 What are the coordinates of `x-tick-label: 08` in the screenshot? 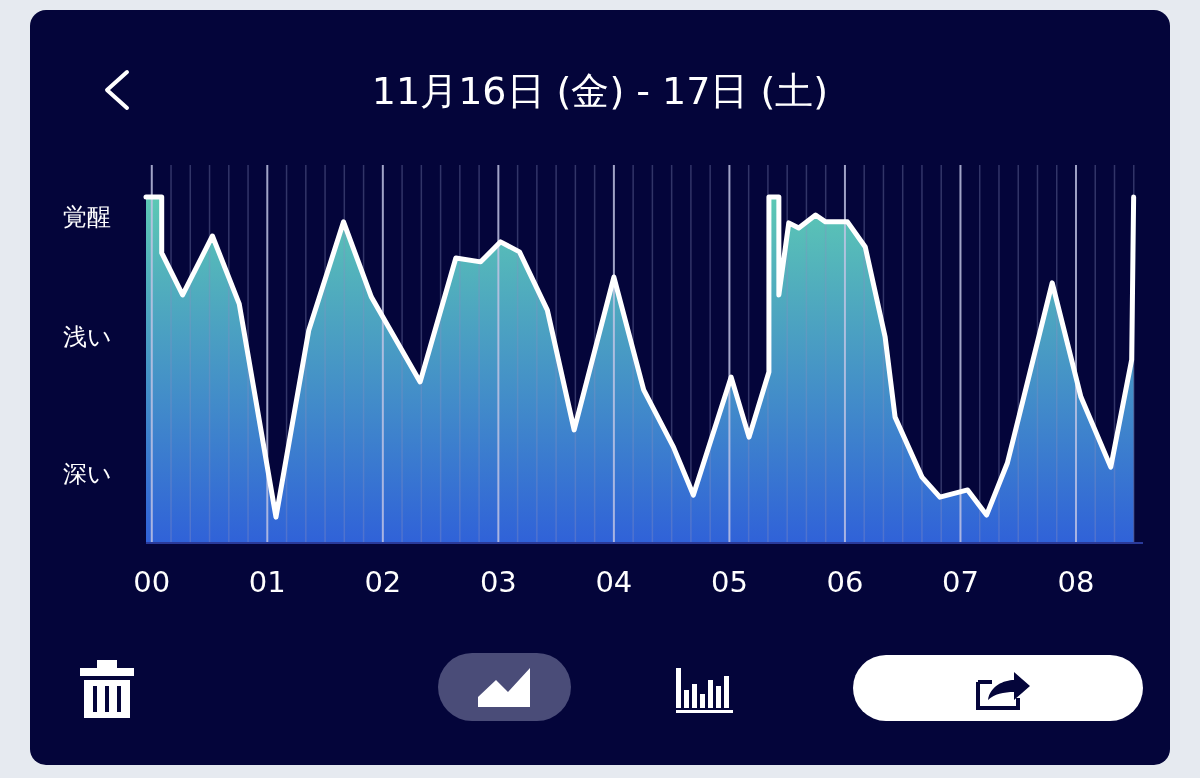 It's located at (1076, 582).